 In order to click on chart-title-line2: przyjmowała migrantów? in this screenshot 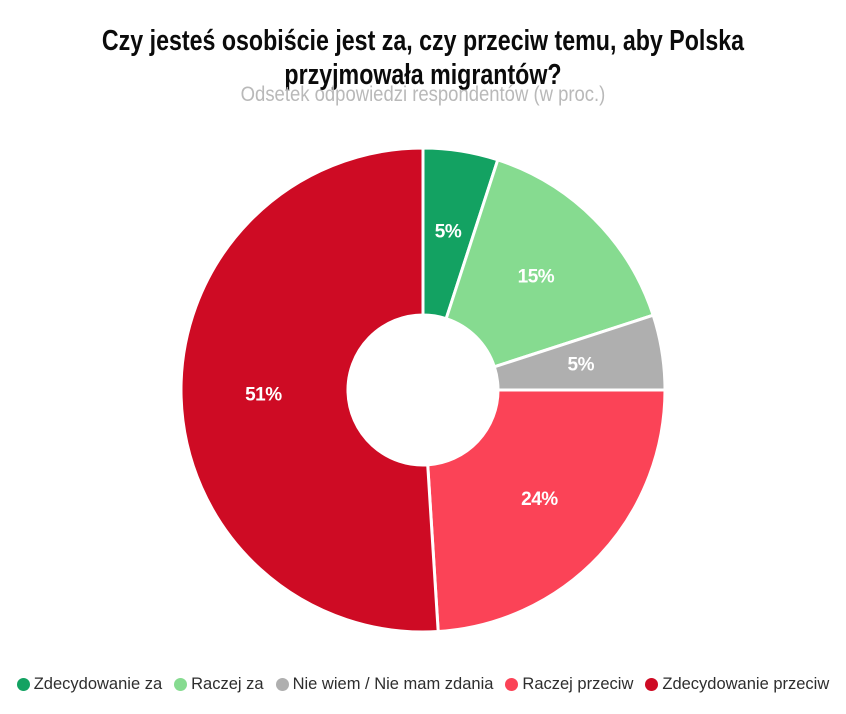, I will do `click(423, 75)`.